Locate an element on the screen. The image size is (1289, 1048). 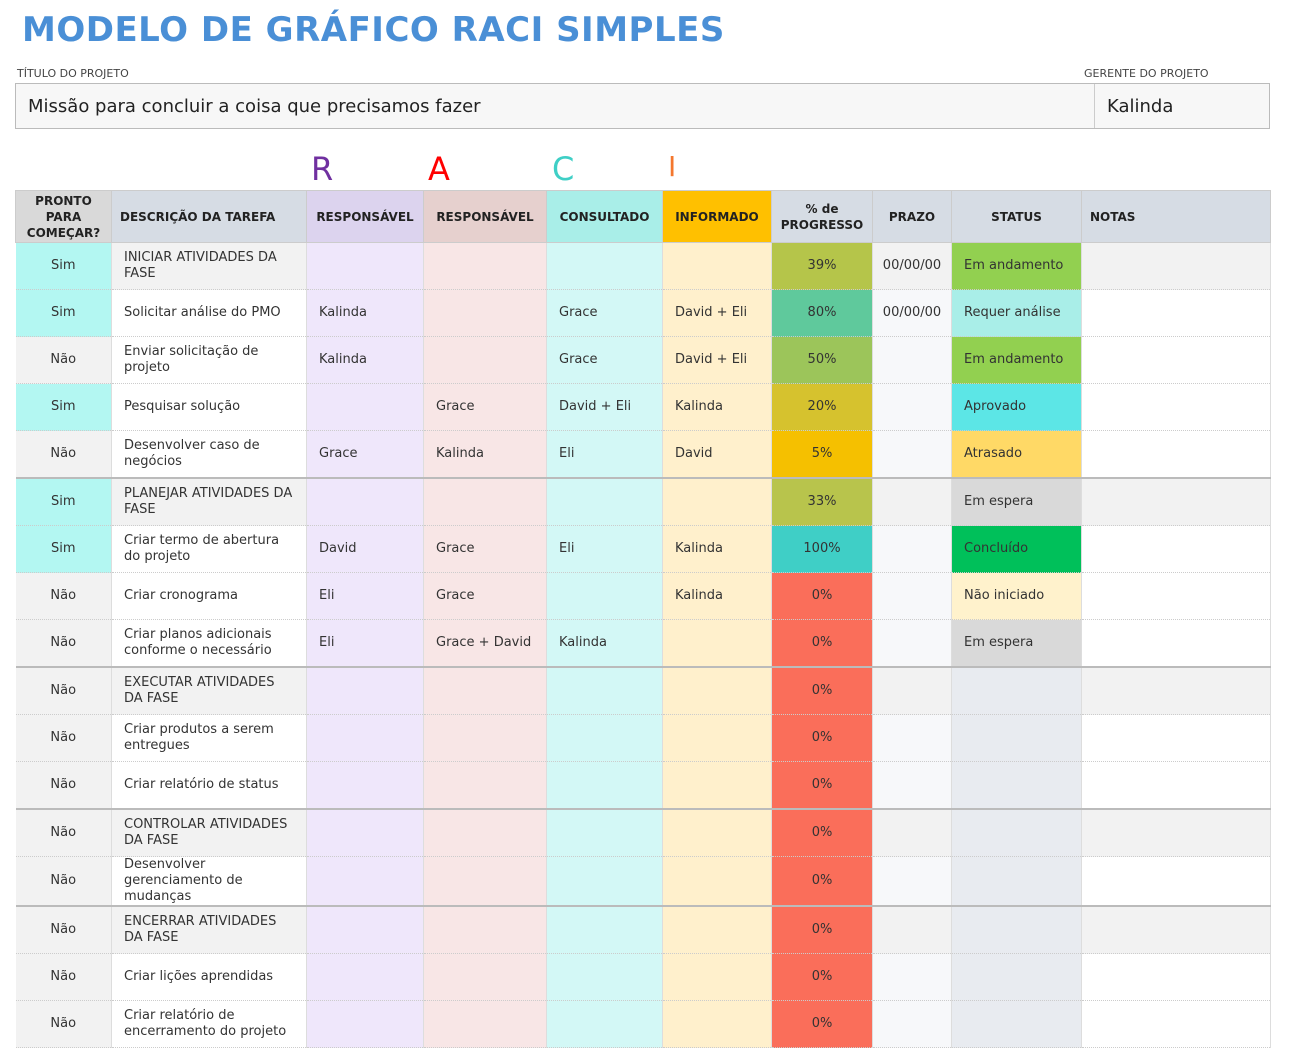
header-status: STATUS is located at coordinates (1016, 216).